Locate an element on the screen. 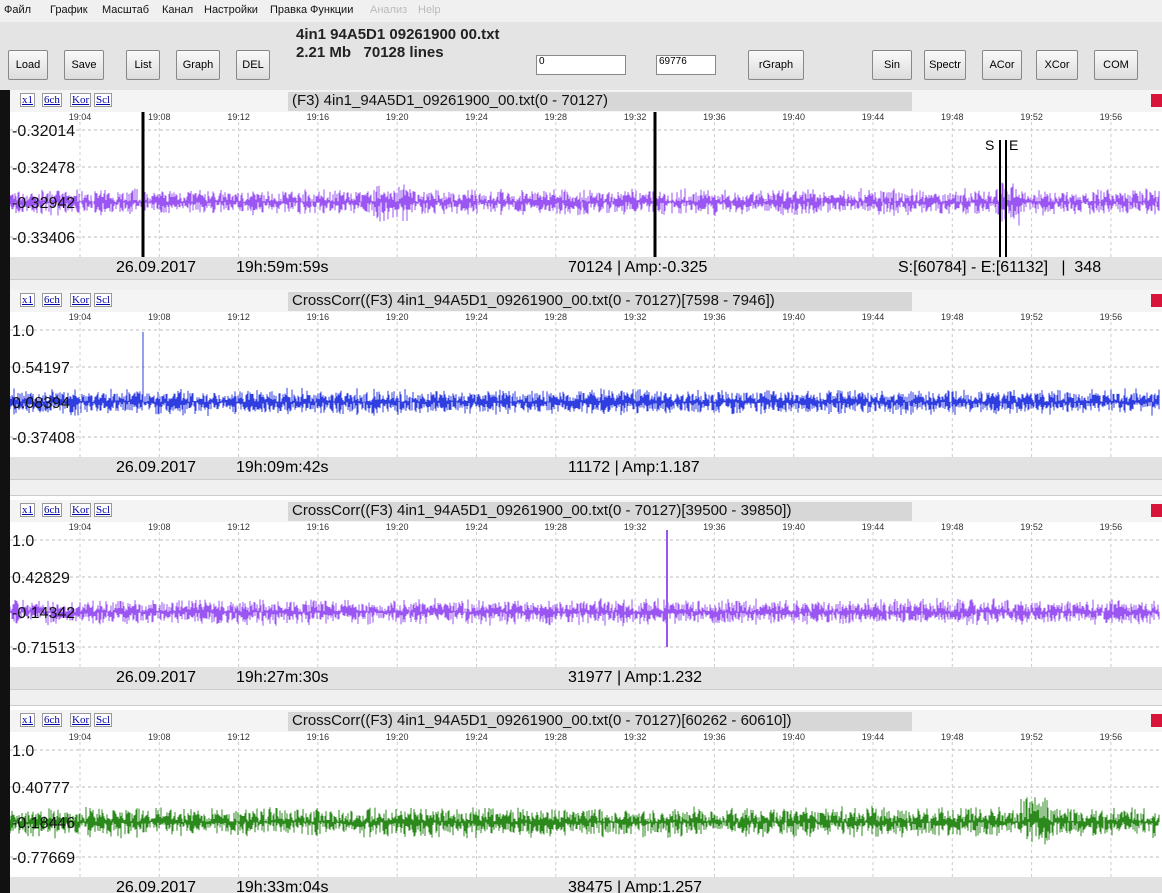 This screenshot has height=893, width=1162. y-label: 0.42829 is located at coordinates (41, 578).